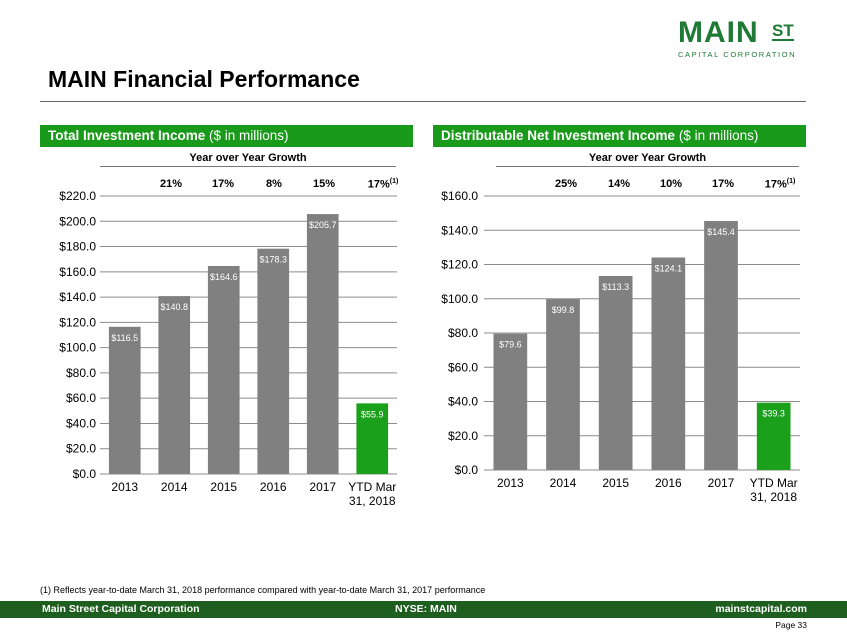 The width and height of the screenshot is (847, 635). Describe the element at coordinates (721, 232) in the screenshot. I see `bar-value-label: $145.4` at that location.